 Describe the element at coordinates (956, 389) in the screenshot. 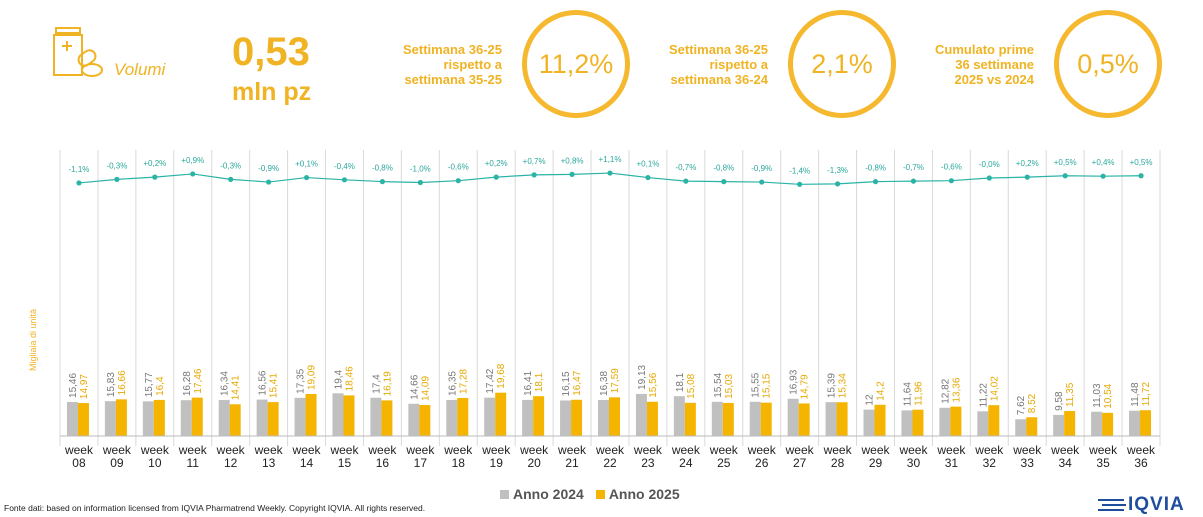

I see `data-label-2025: 13,36` at that location.